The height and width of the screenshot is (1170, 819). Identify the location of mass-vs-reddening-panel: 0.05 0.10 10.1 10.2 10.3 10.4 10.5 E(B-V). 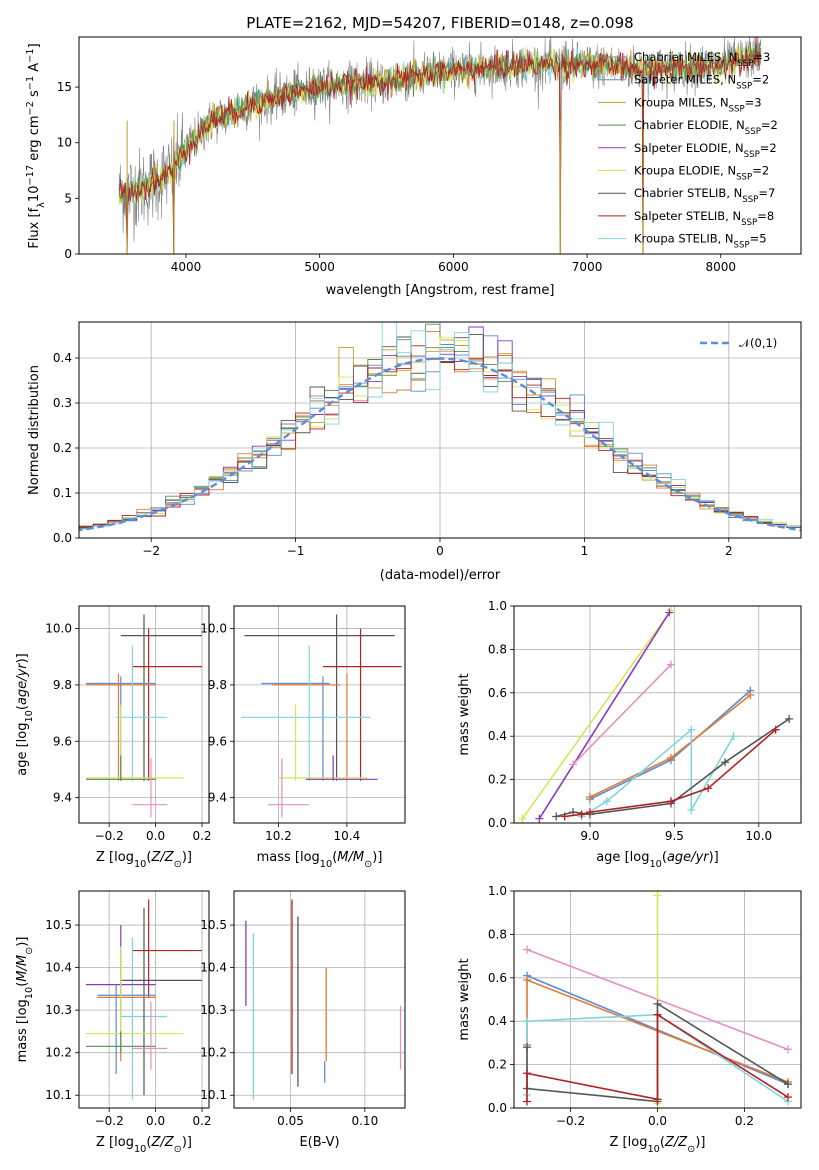
(303, 1020).